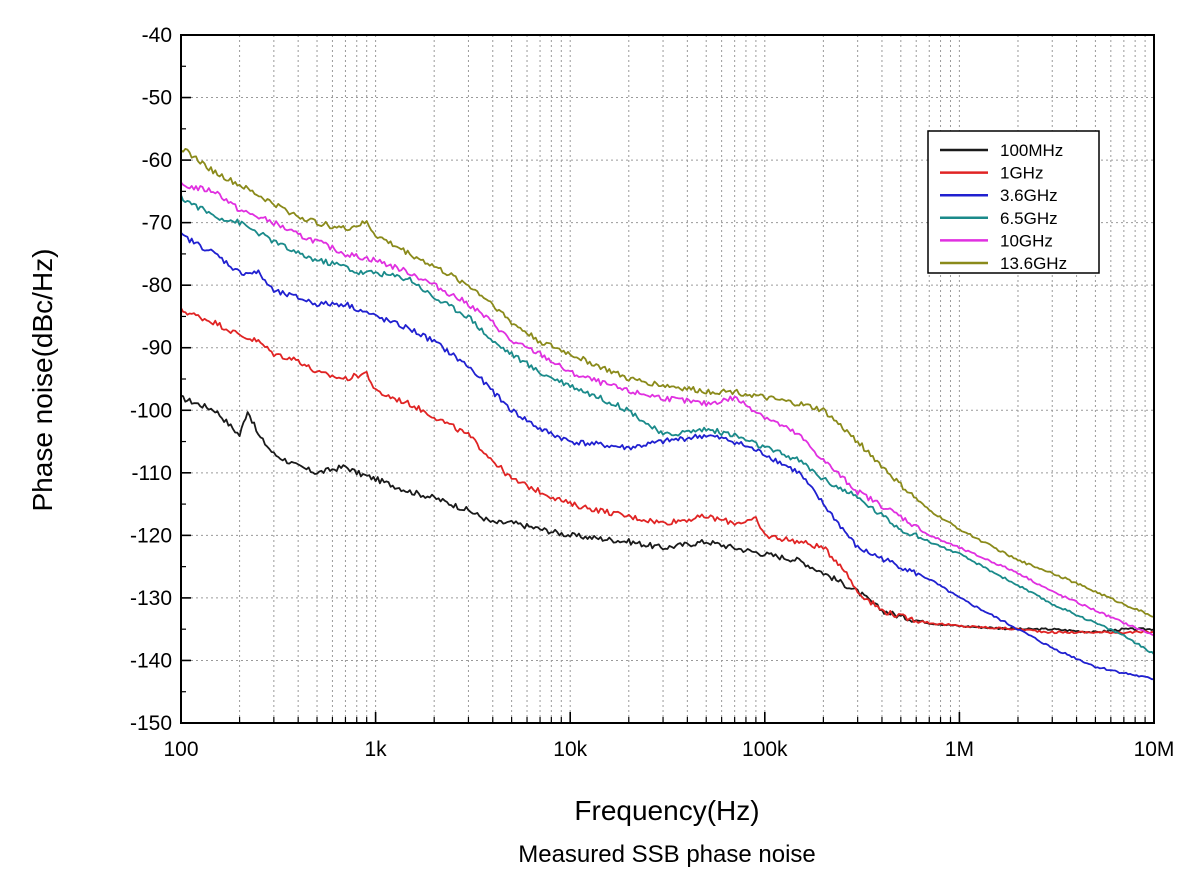 Image resolution: width=1200 pixels, height=879 pixels. Describe the element at coordinates (765, 749) in the screenshot. I see `x-tick-label: 100k` at that location.